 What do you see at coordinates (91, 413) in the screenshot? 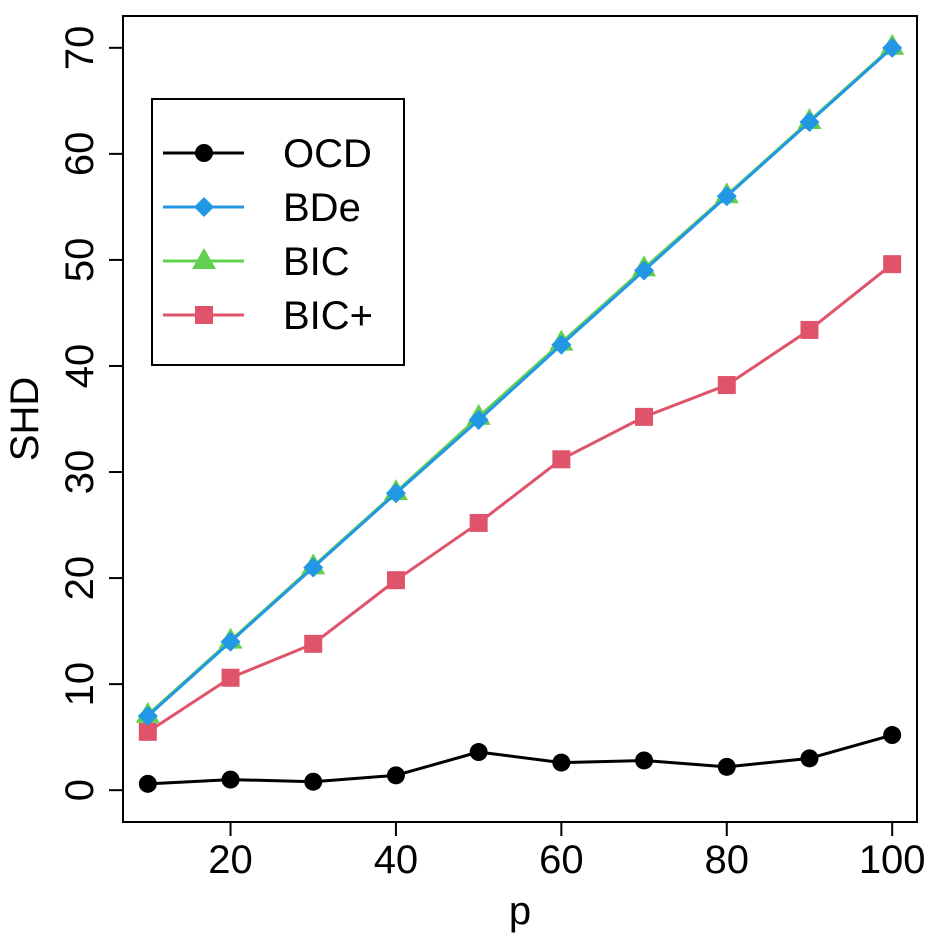
I see `y-axis: 0 10 20 30 40 50 60 70` at bounding box center [91, 413].